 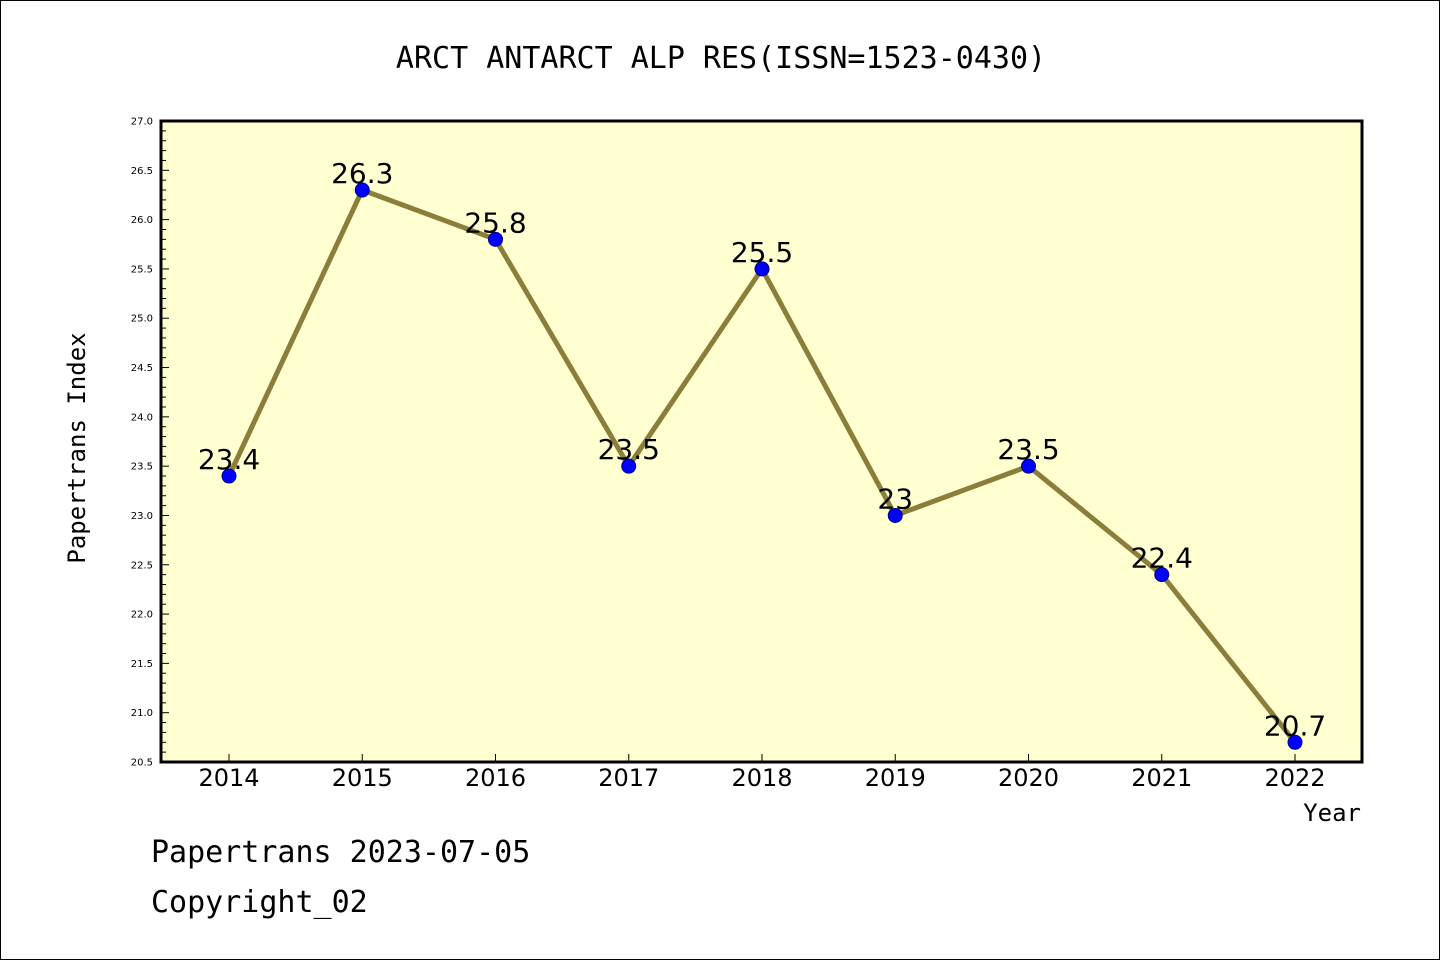 What do you see at coordinates (721, 58) in the screenshot?
I see `chart-title: ARCT ANTARCT ALP RES(ISSN=1523-0430)` at bounding box center [721, 58].